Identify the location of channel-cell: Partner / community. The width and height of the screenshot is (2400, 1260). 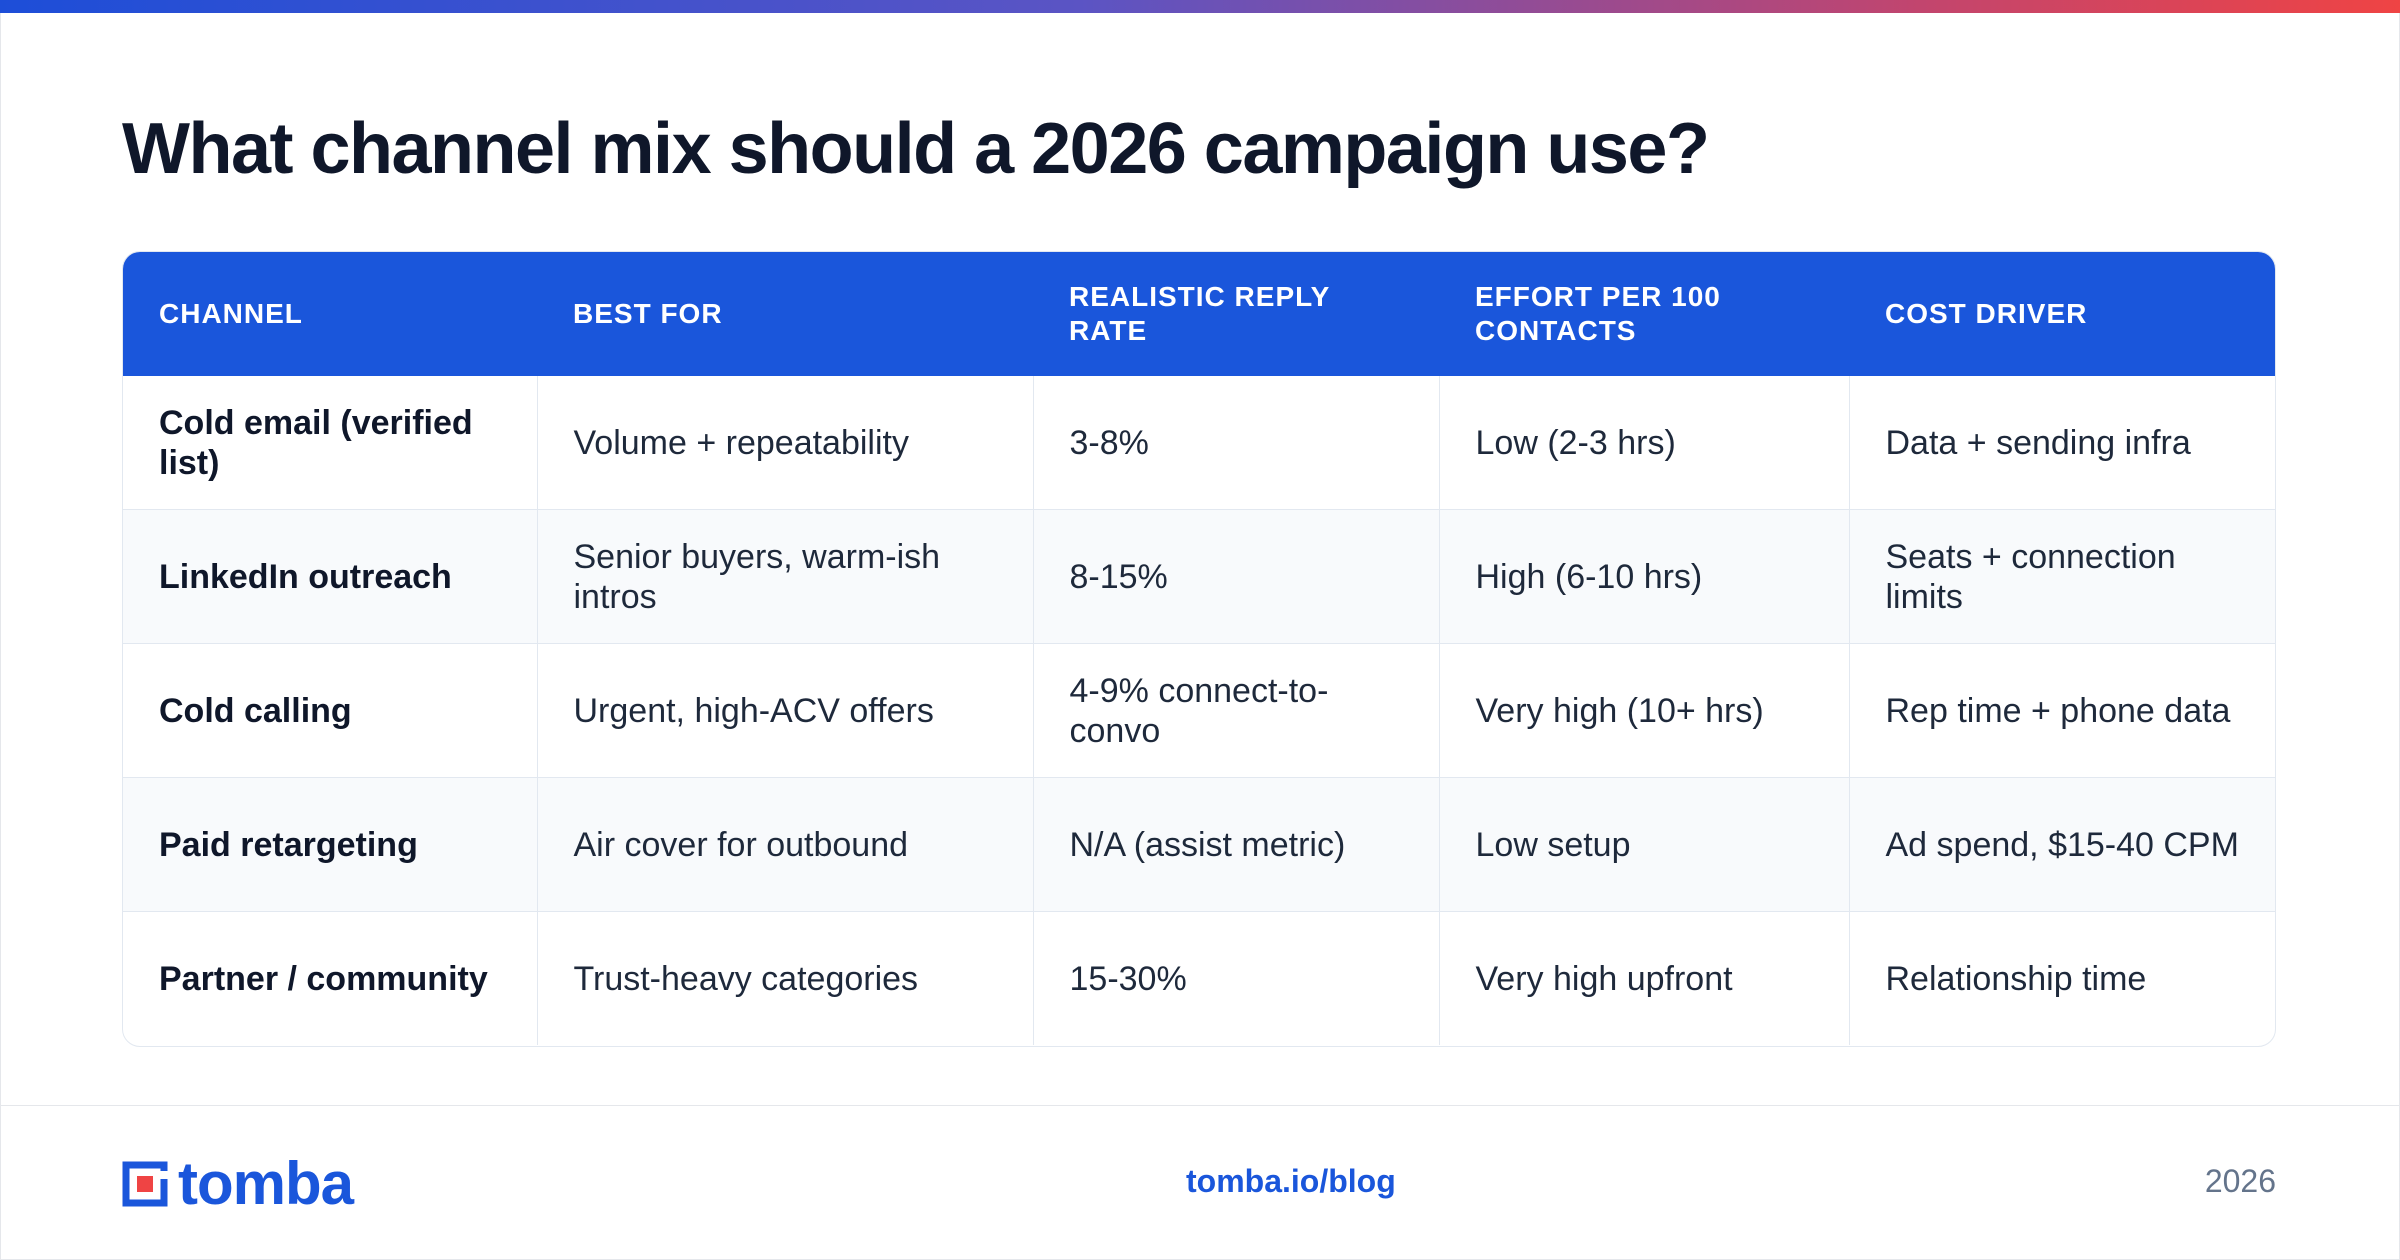
(330, 978).